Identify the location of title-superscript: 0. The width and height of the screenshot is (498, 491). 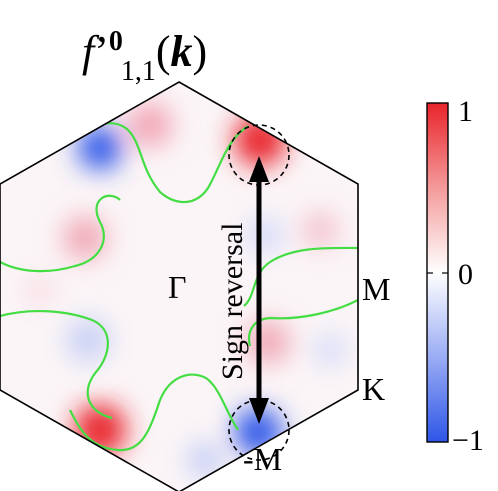
(116, 41).